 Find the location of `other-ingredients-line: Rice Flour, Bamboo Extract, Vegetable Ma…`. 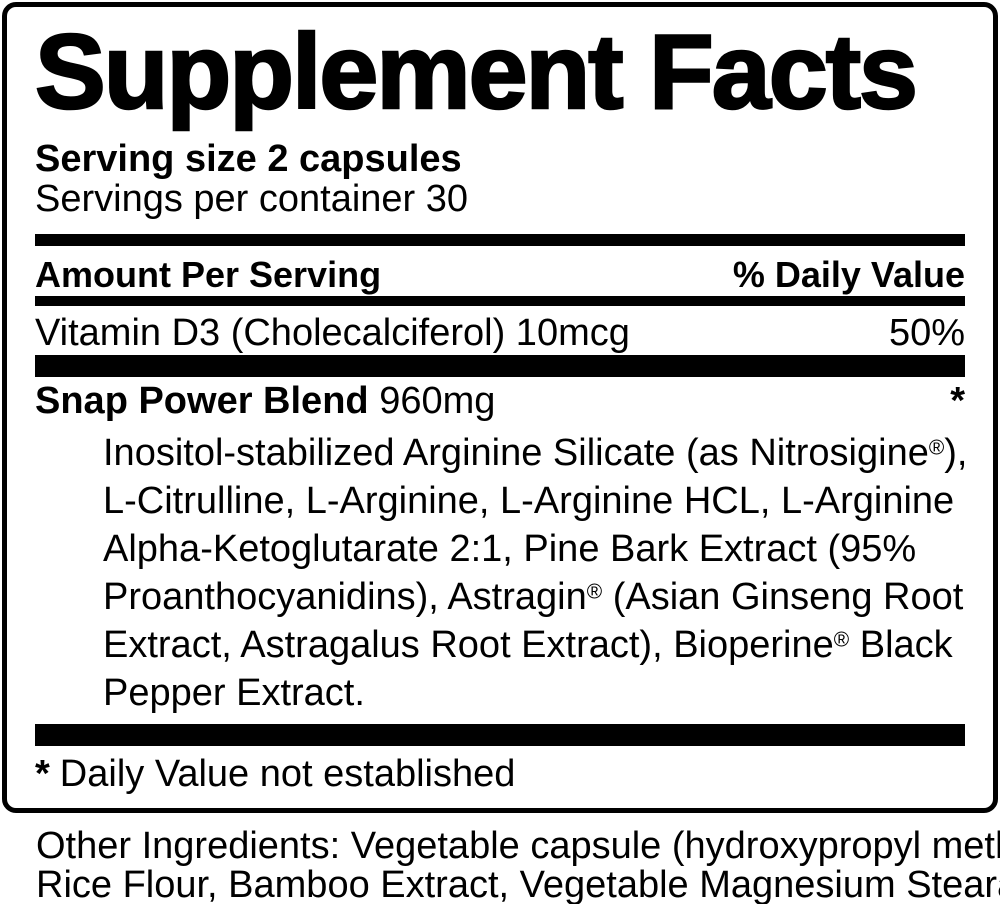

other-ingredients-line: Rice Flour, Bamboo Extract, Vegetable Ma… is located at coordinates (518, 884).